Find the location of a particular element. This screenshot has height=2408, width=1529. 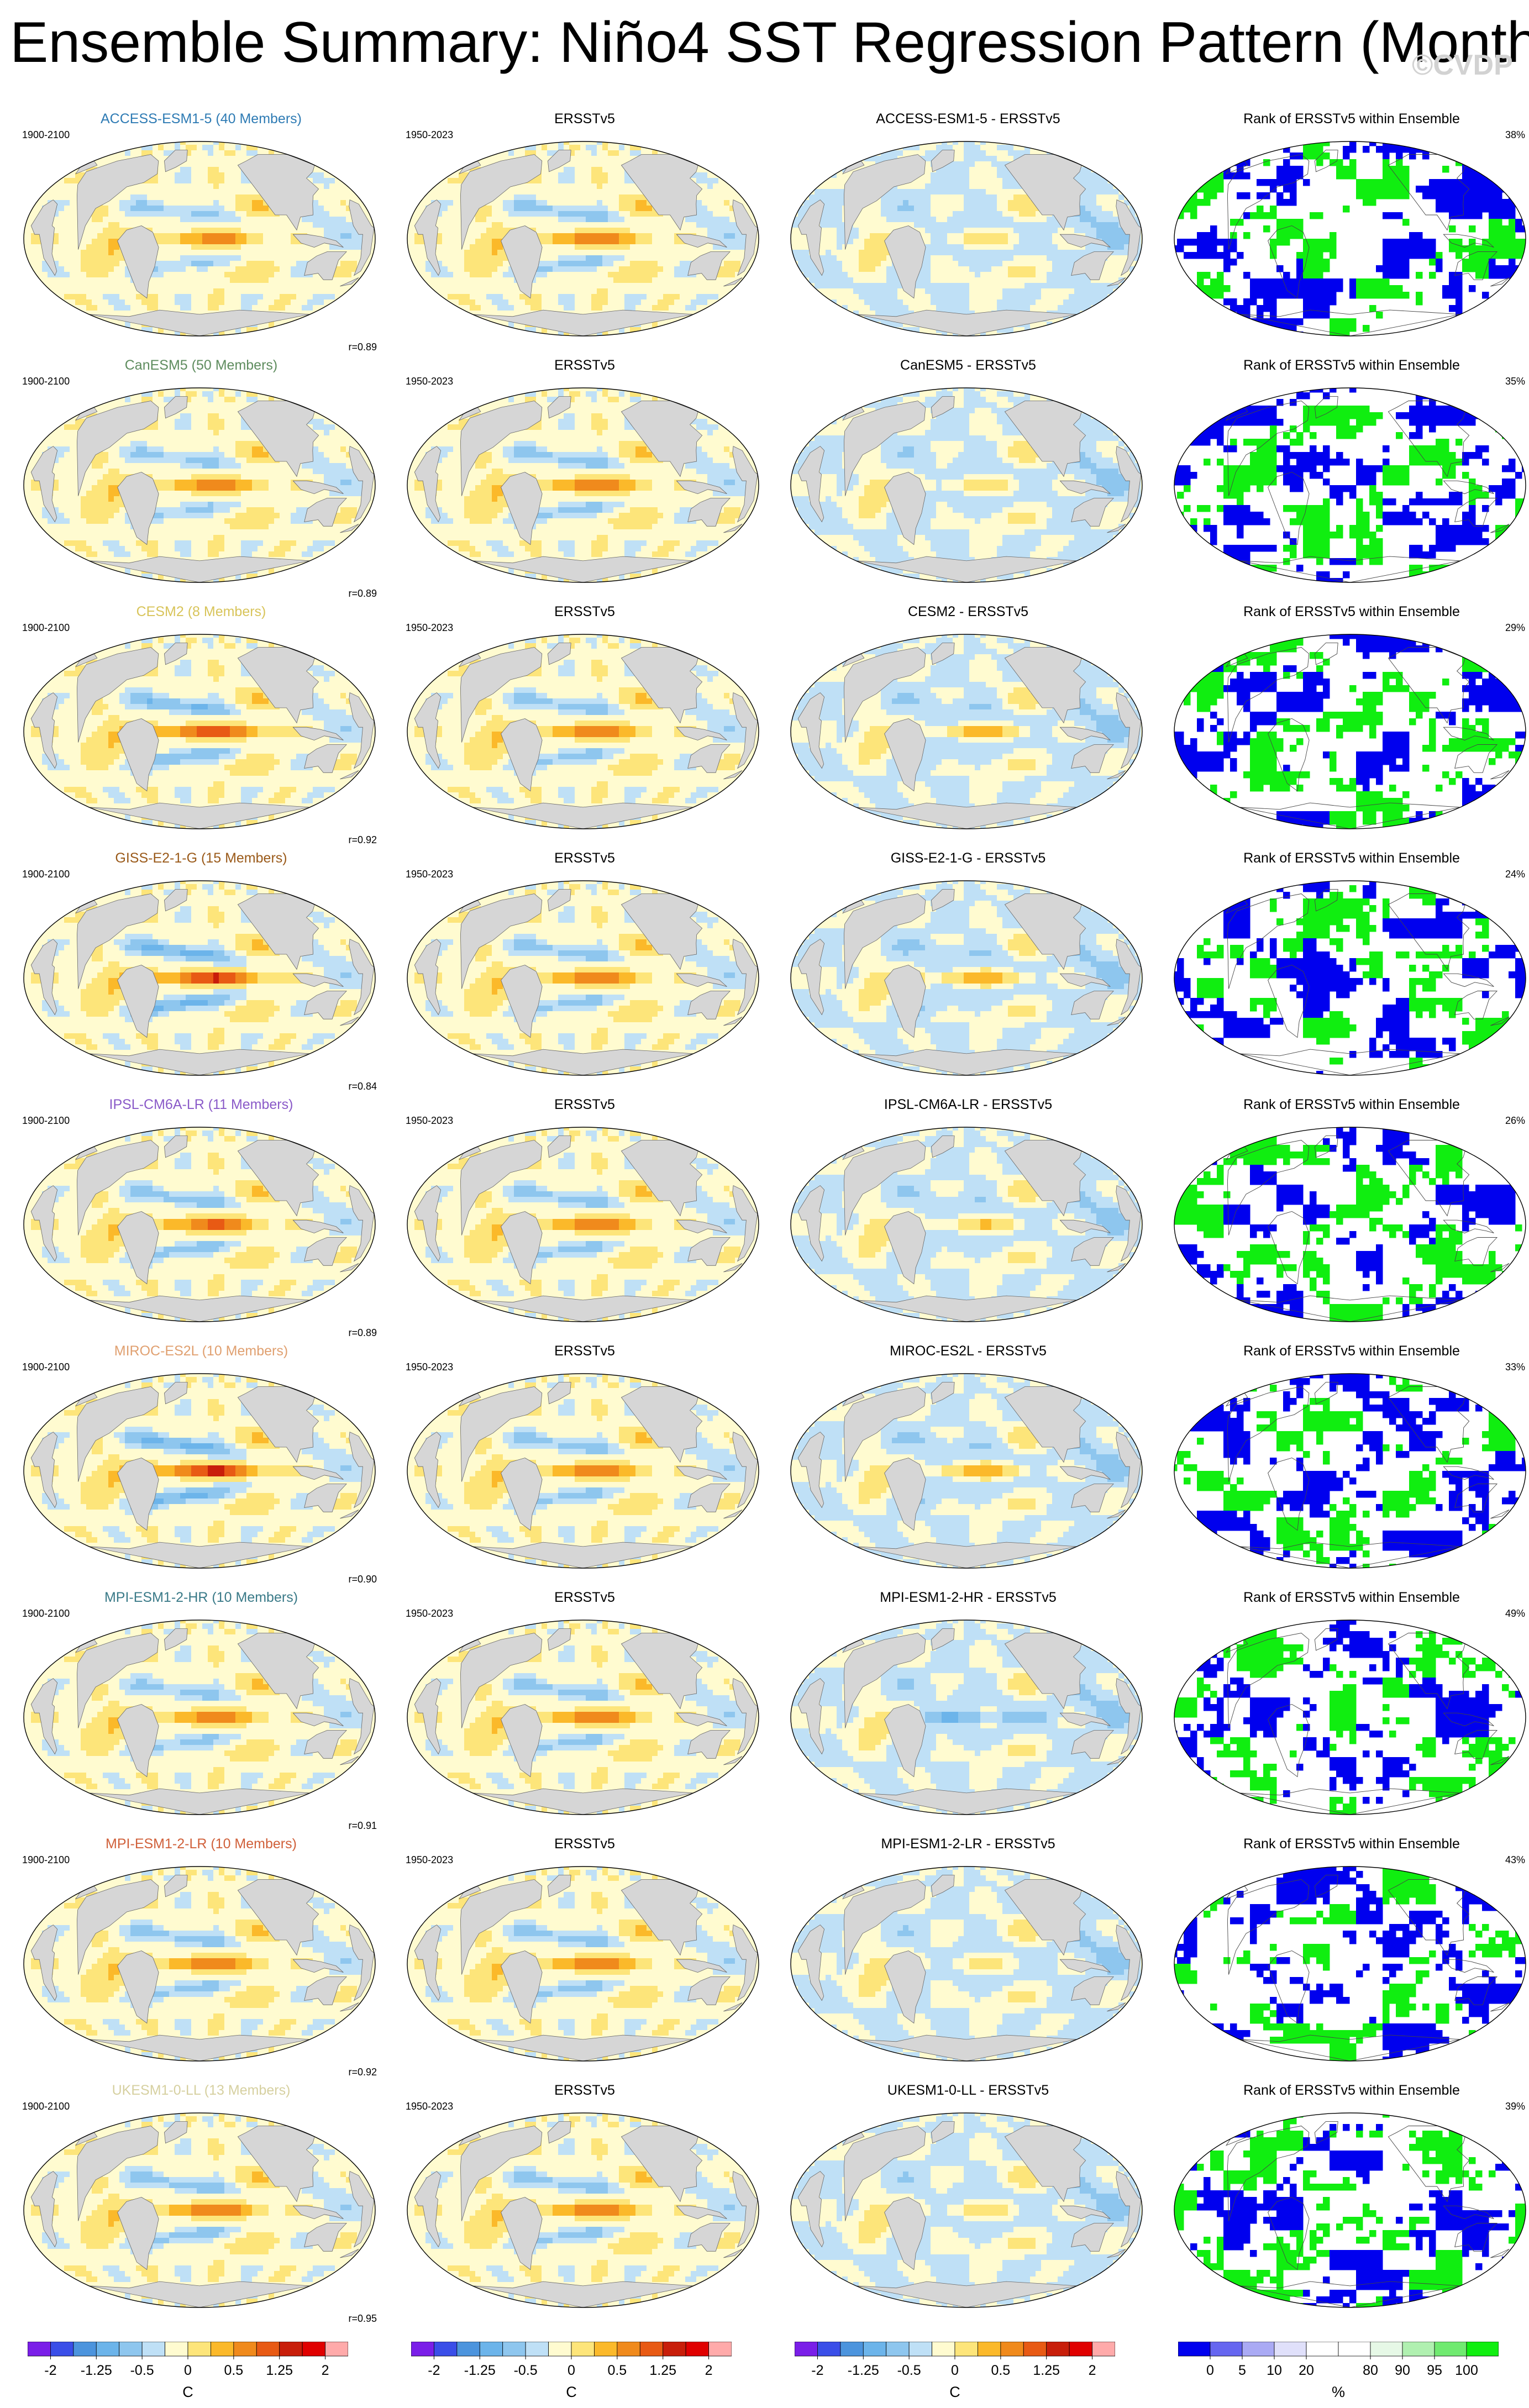

rank-panel: Rank of ERSSTv5 within Ensemble 39% is located at coordinates (1344, 2205).